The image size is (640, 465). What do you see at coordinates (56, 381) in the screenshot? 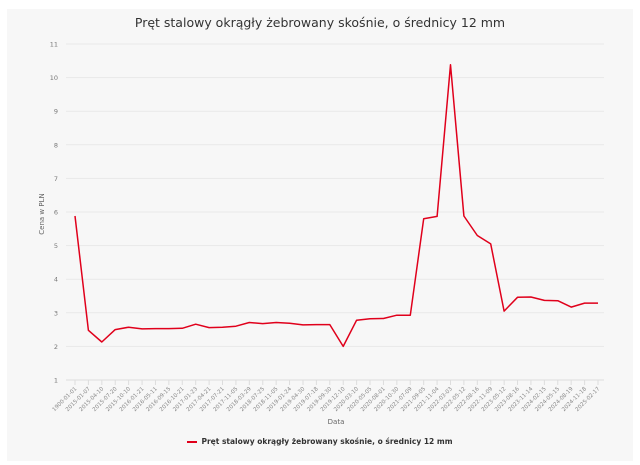
I see `y-tick-label: 1` at bounding box center [56, 381].